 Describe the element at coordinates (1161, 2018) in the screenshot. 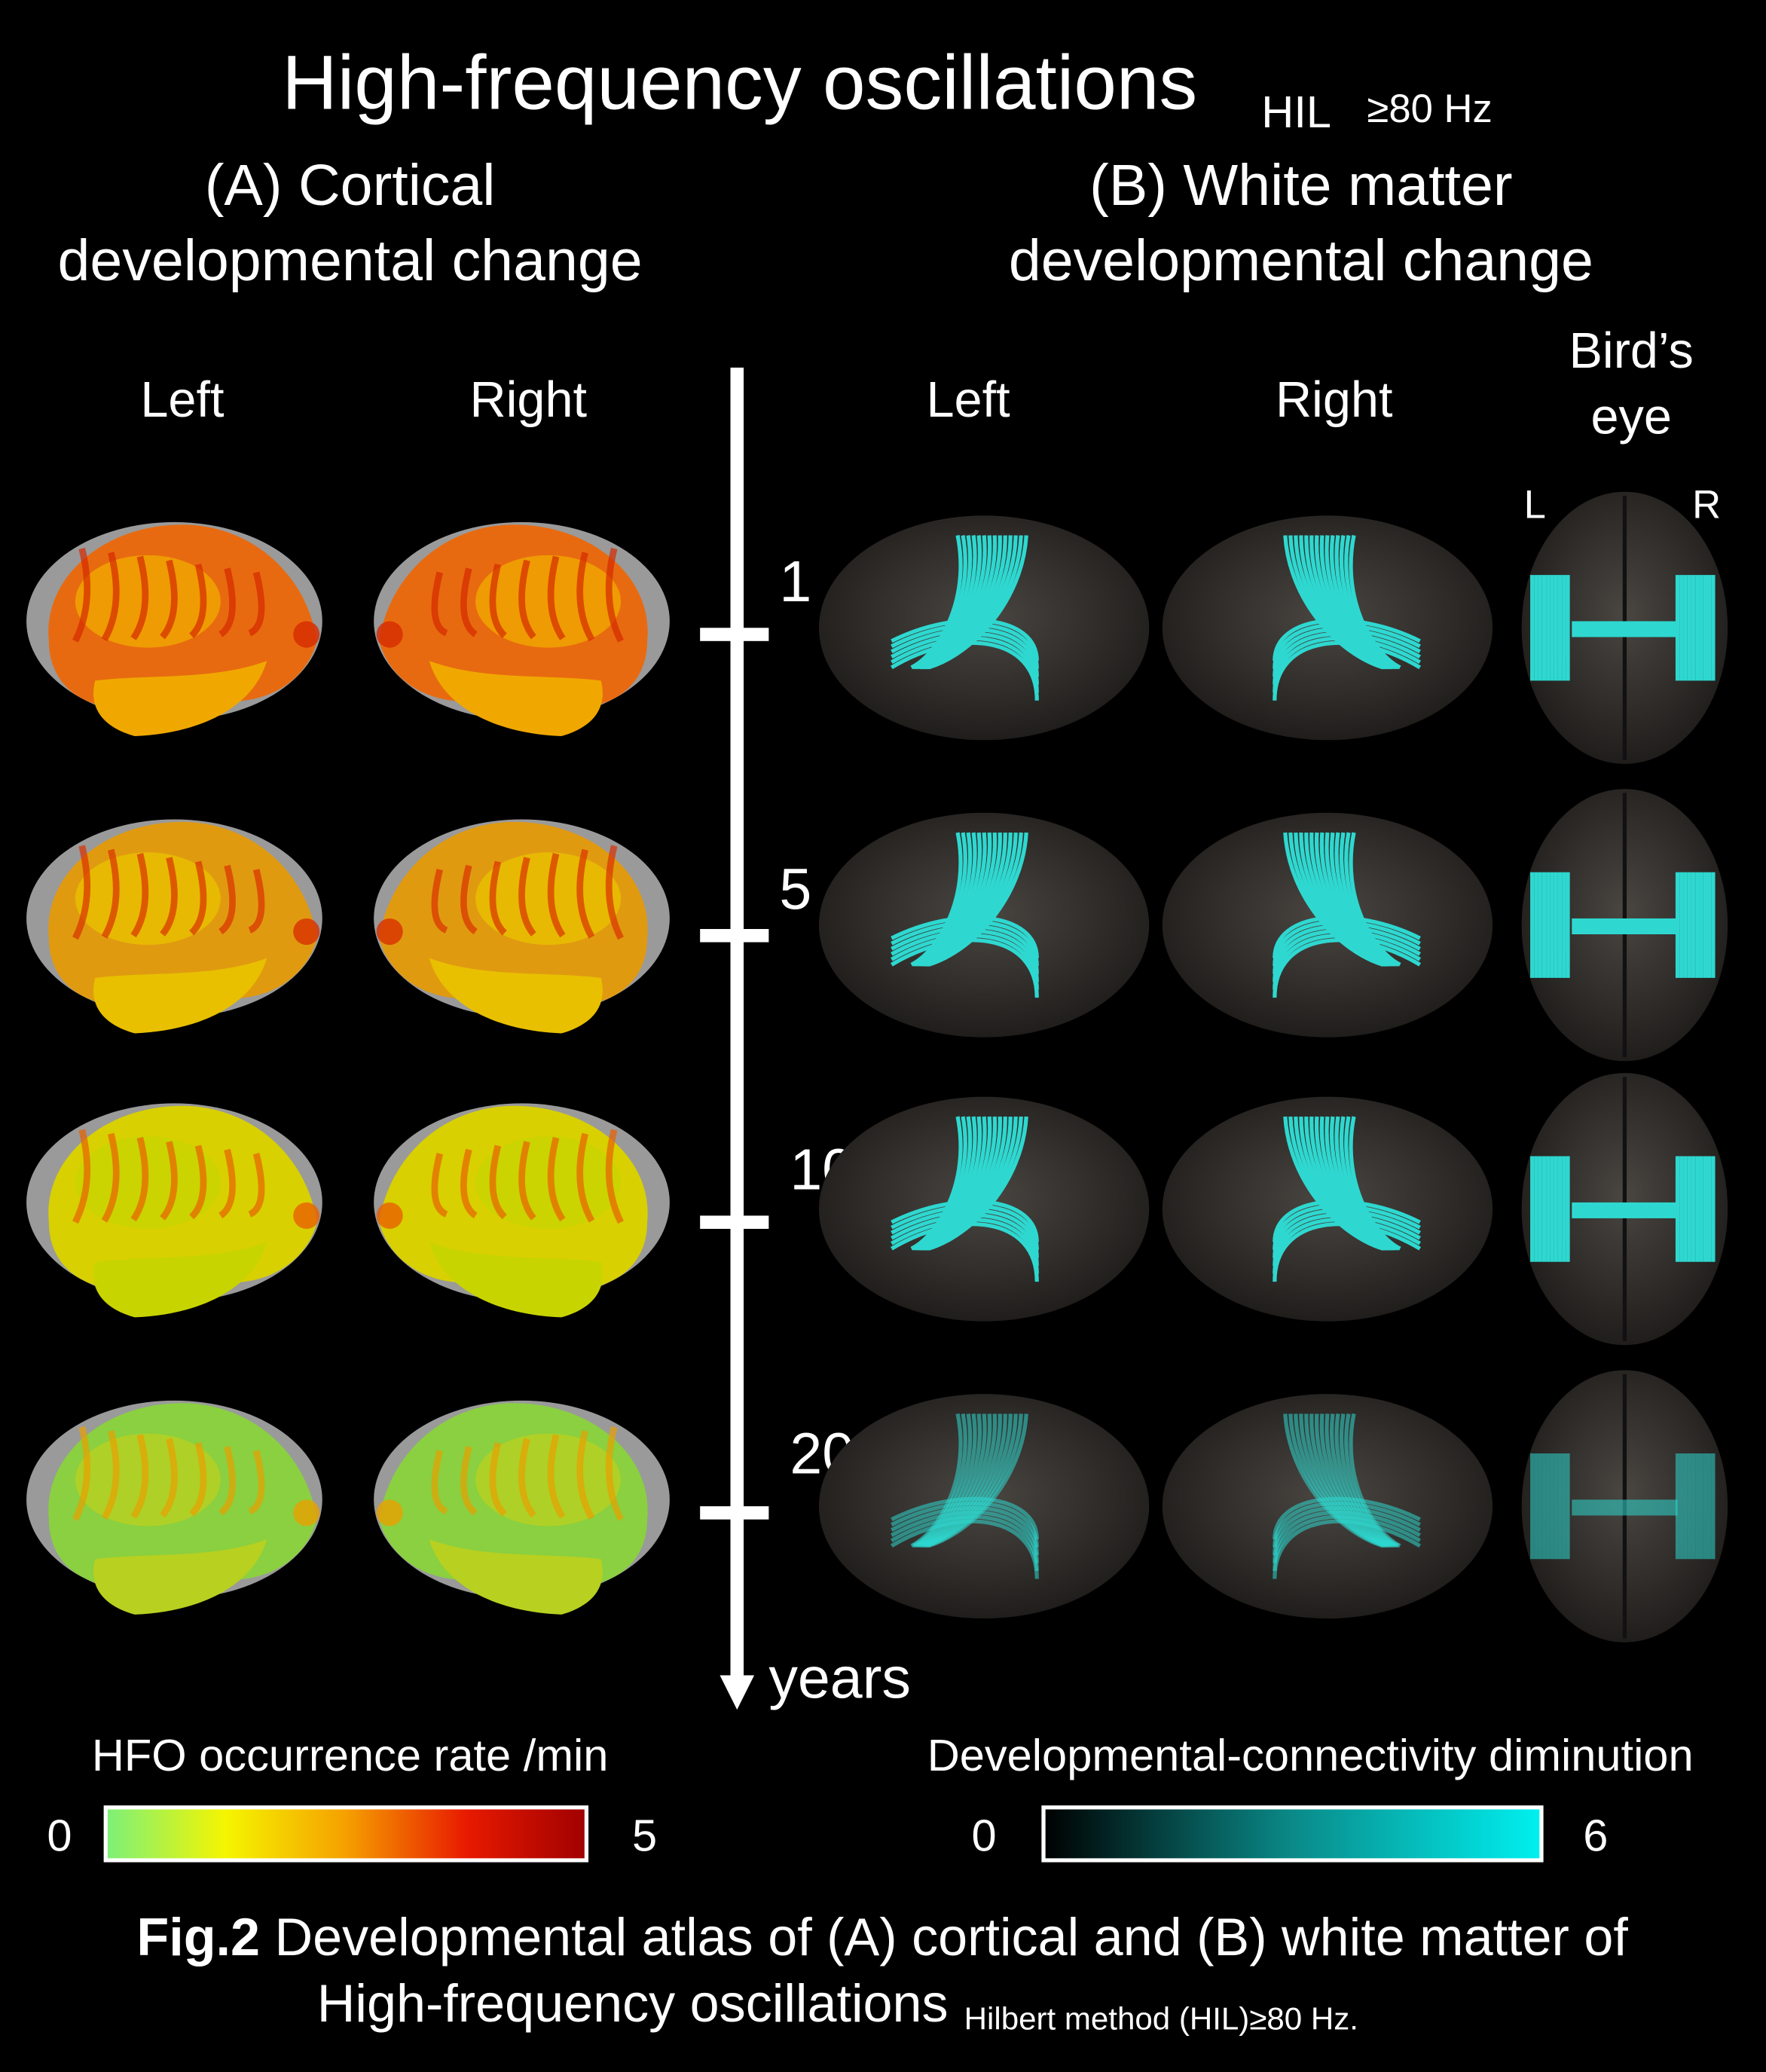

I see `caption-line2-sub: Hilbert method (HIL)≥80 Hz.` at that location.